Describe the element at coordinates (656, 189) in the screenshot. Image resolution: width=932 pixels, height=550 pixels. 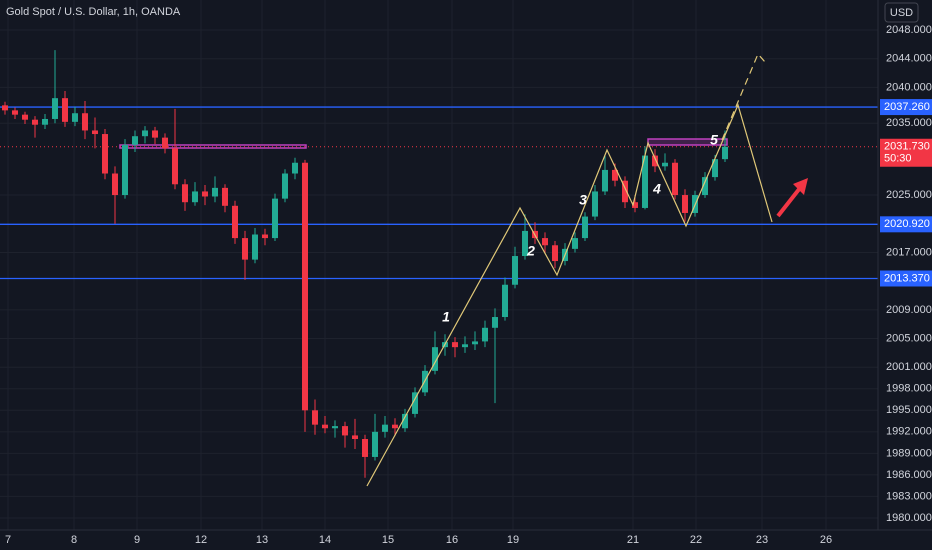
I see `wave-label: 4` at that location.